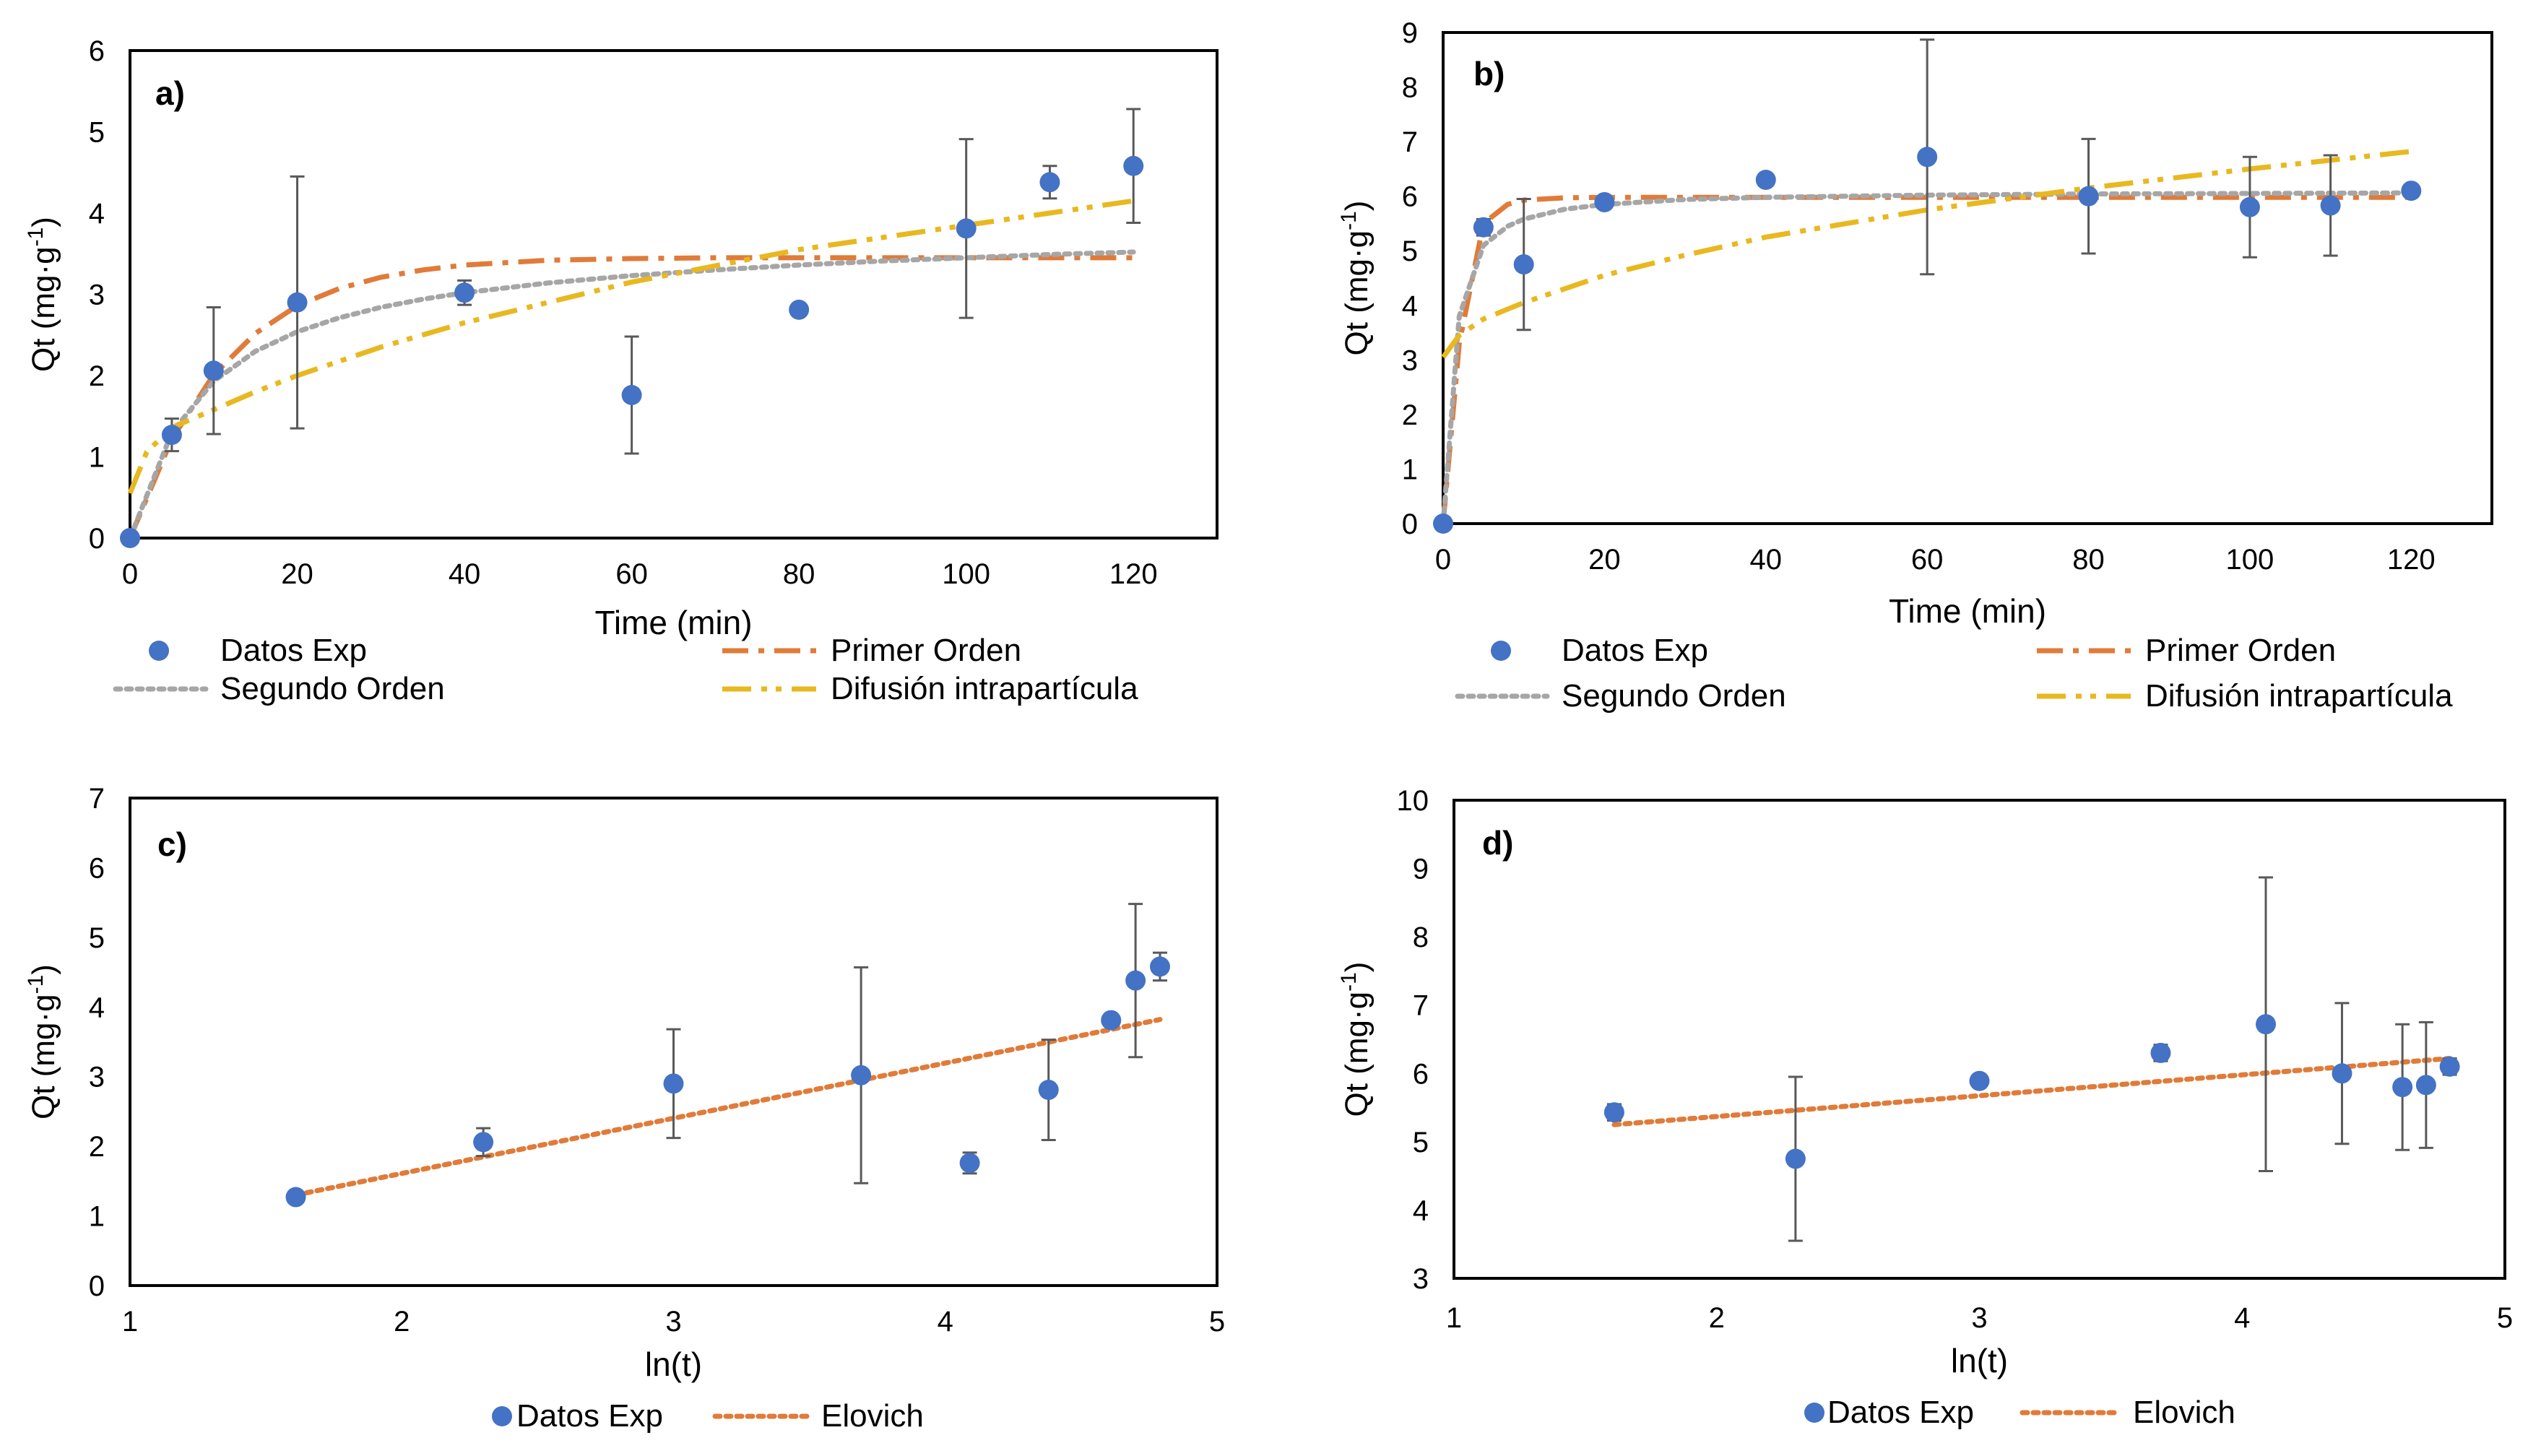 This screenshot has width=2541, height=1456. I want to click on x-tick-label: 5, so click(2505, 1318).